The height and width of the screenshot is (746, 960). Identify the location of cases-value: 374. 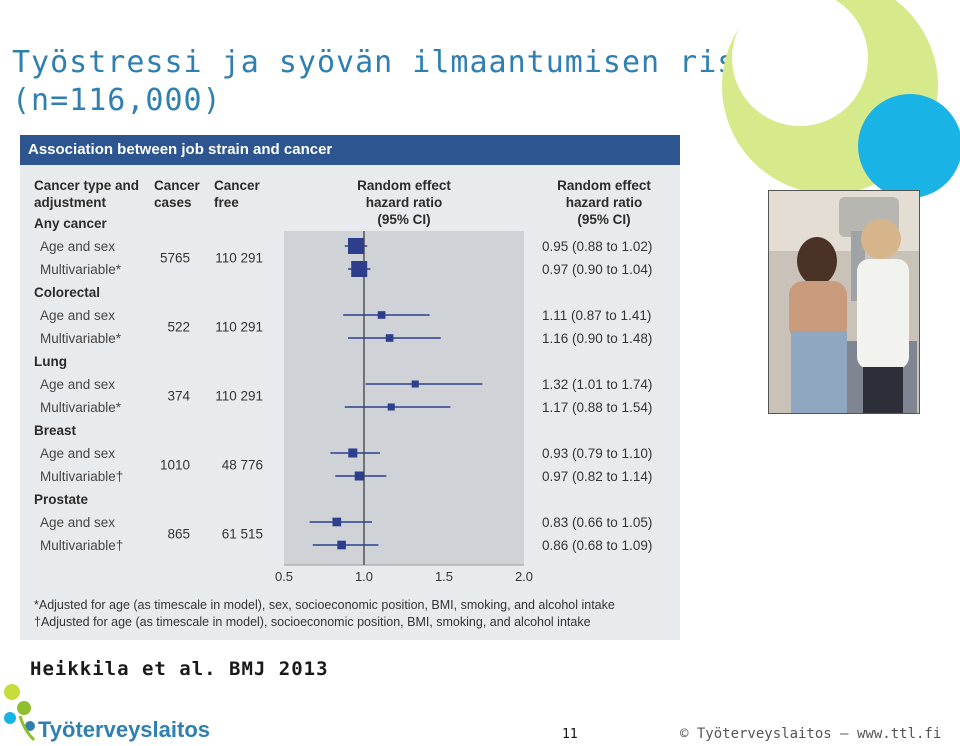
(178, 396).